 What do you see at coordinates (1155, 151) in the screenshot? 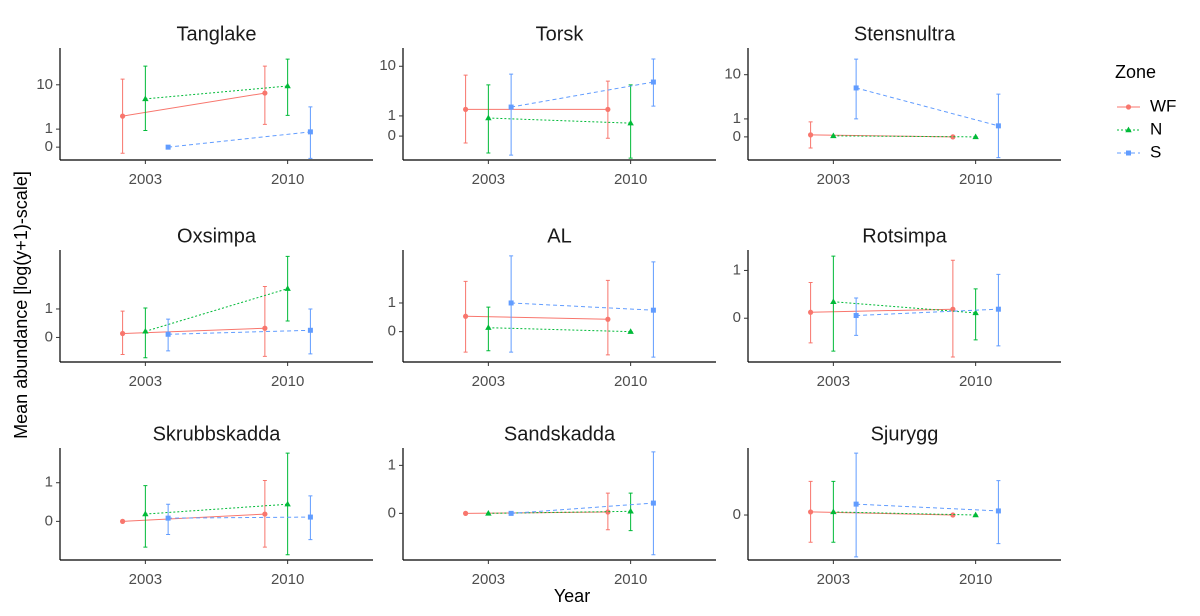
I see `legend-label: S` at bounding box center [1155, 151].